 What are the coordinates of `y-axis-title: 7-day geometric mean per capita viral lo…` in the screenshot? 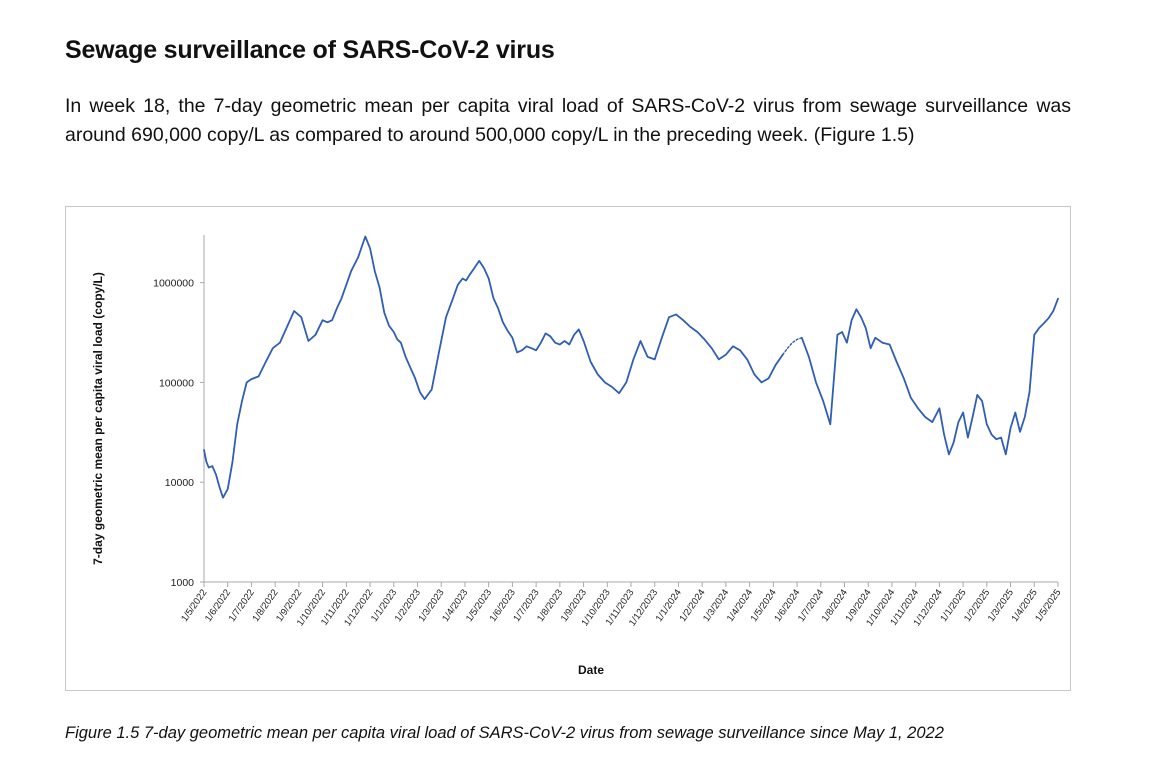 It's located at (98, 418).